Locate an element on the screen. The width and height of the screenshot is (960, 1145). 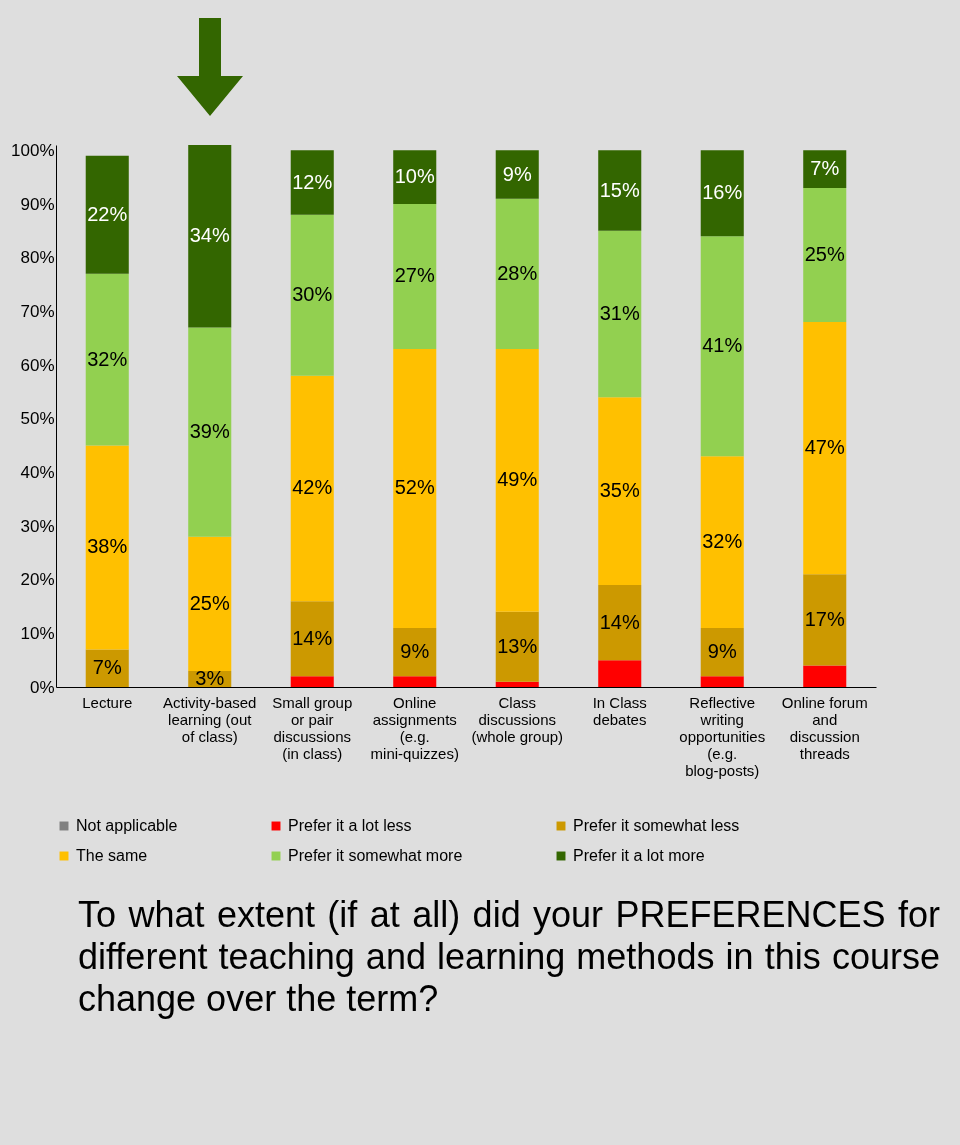
text: To what extent (if at all) did your PREFERENCES for different teaching and learning methods in this course change over the term? is located at coordinates (509, 956).